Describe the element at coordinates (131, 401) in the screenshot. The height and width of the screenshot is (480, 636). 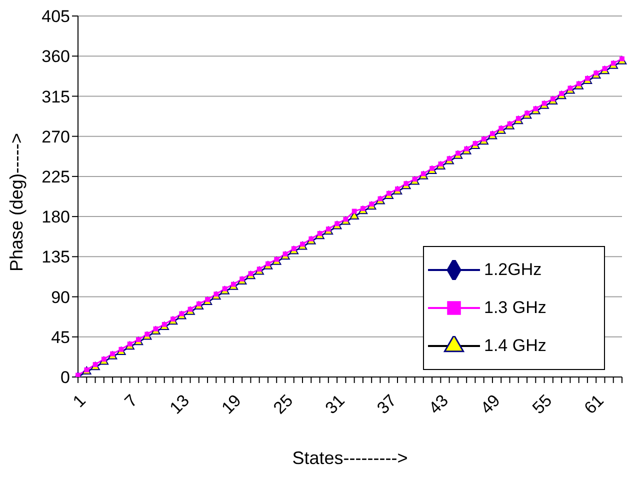
I see `x-tick-label: 7` at that location.